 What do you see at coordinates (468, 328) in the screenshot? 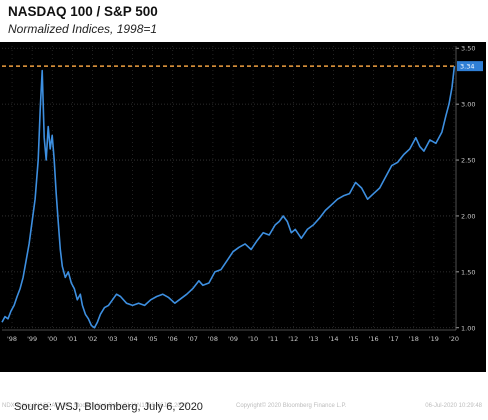
I see `y-tick-label: 1.00` at bounding box center [468, 328].